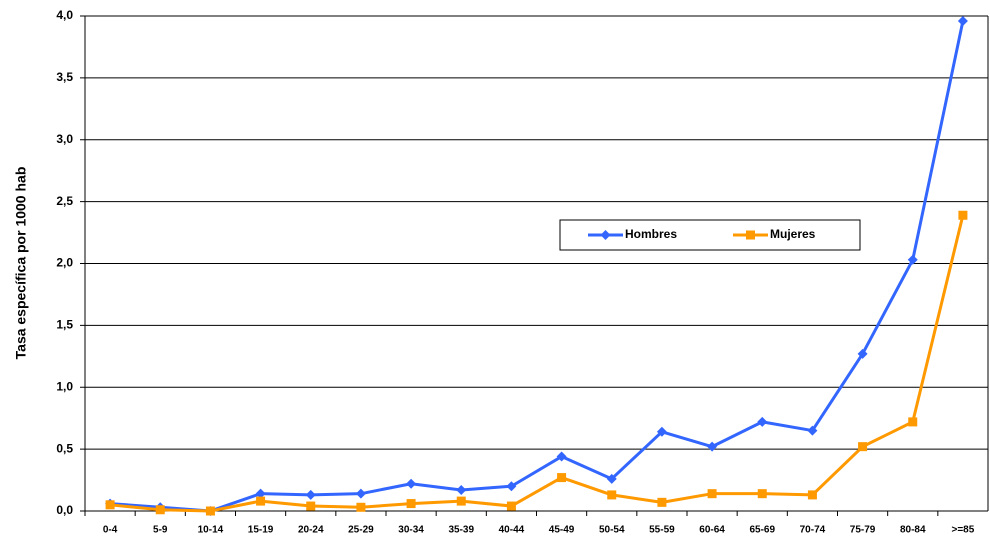 The width and height of the screenshot is (990, 540). What do you see at coordinates (64, 510) in the screenshot?
I see `y-tick-label: 0,0` at bounding box center [64, 510].